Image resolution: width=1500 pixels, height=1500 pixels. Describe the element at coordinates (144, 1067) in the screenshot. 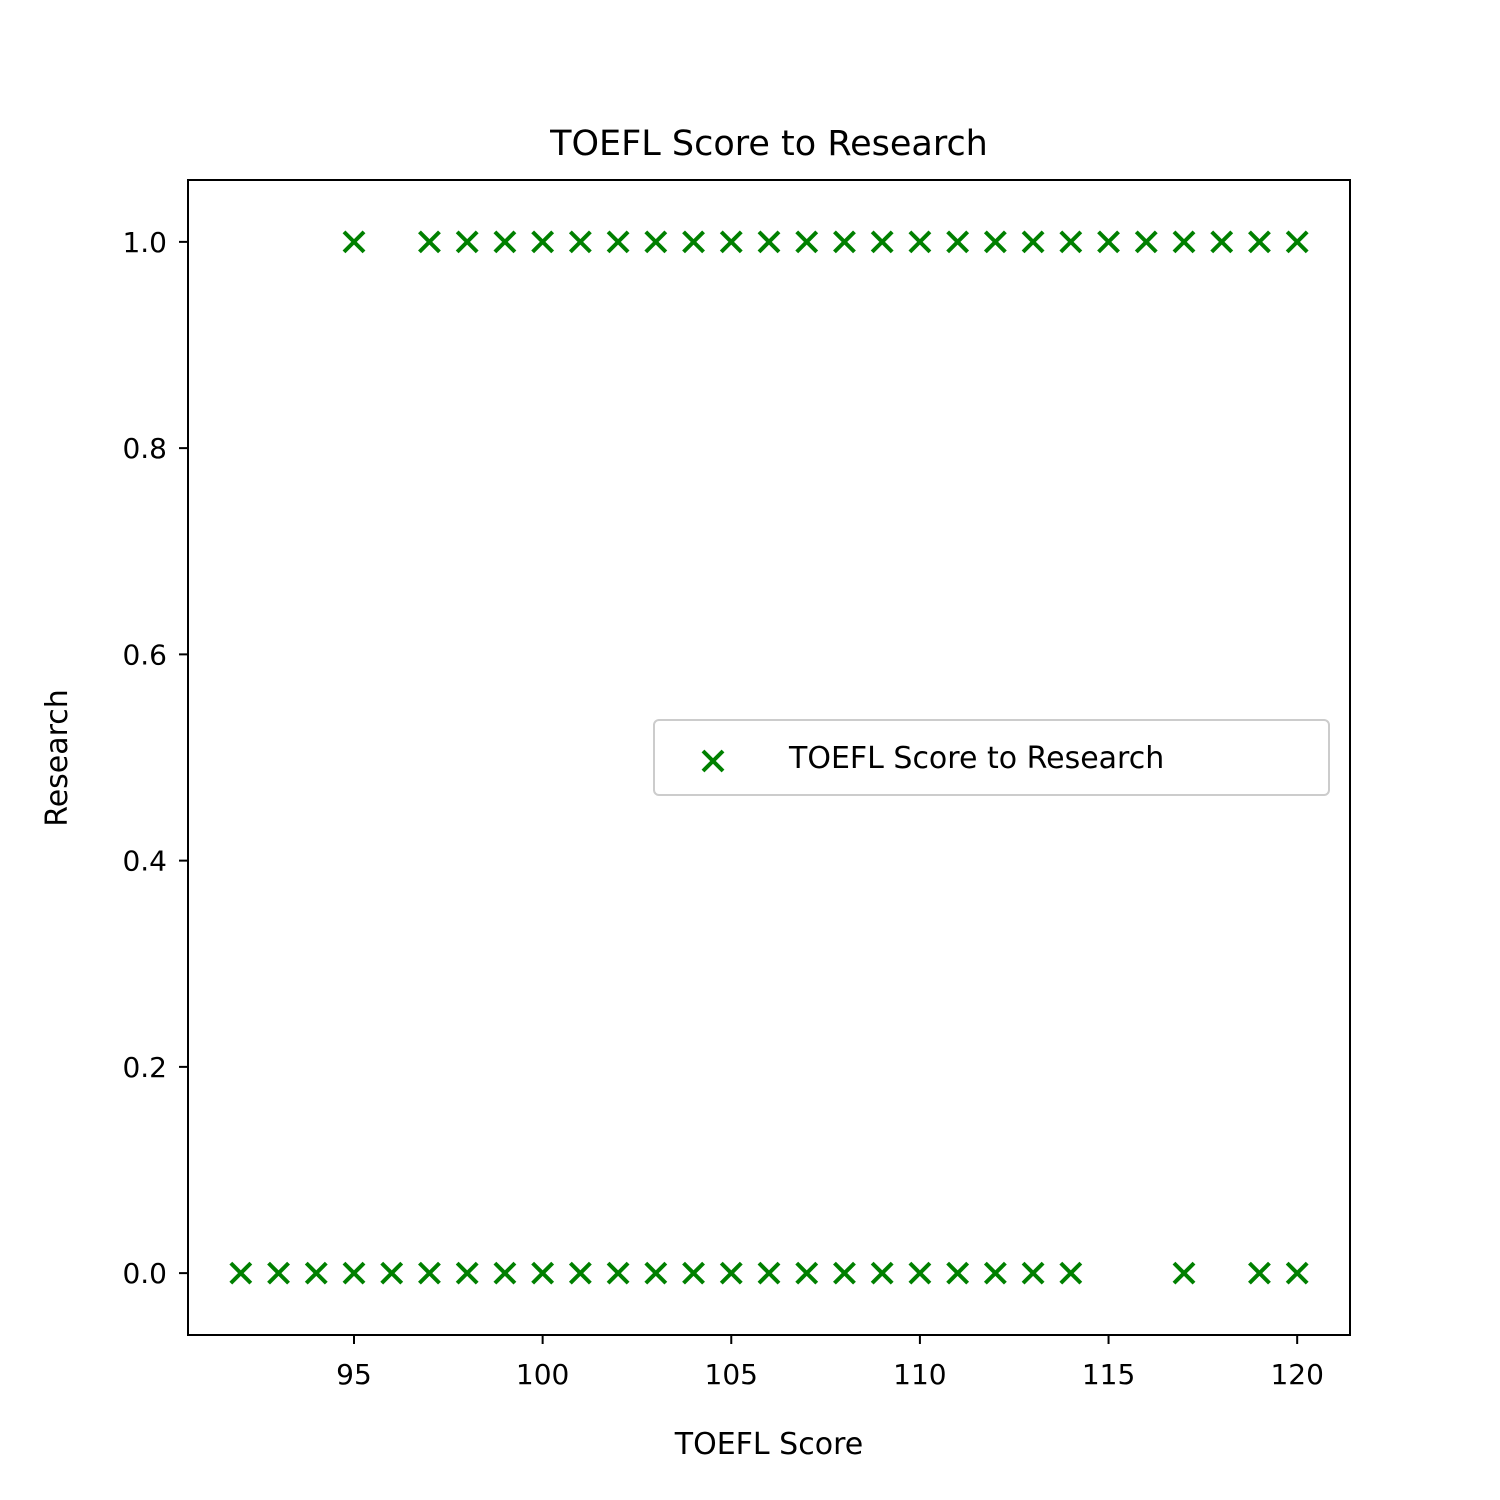

I see `y-tick-label: 0.2` at that location.